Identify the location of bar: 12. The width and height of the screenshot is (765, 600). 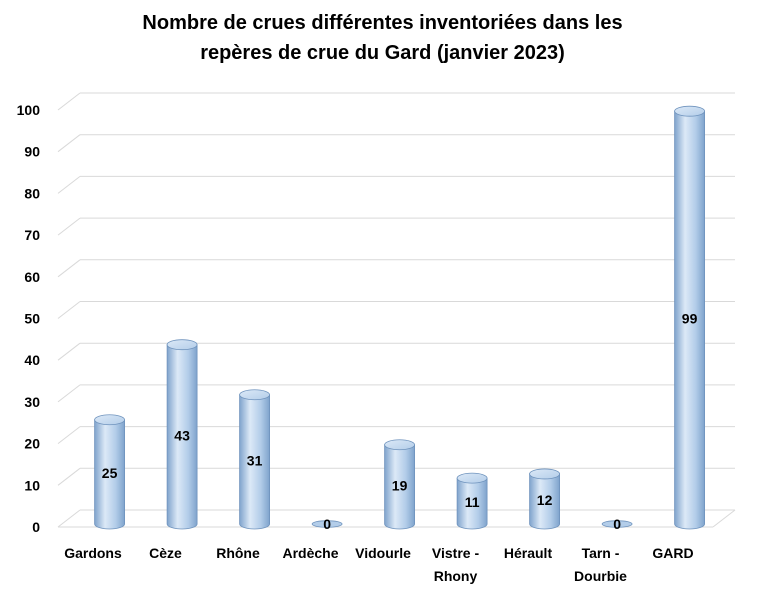
(544, 499).